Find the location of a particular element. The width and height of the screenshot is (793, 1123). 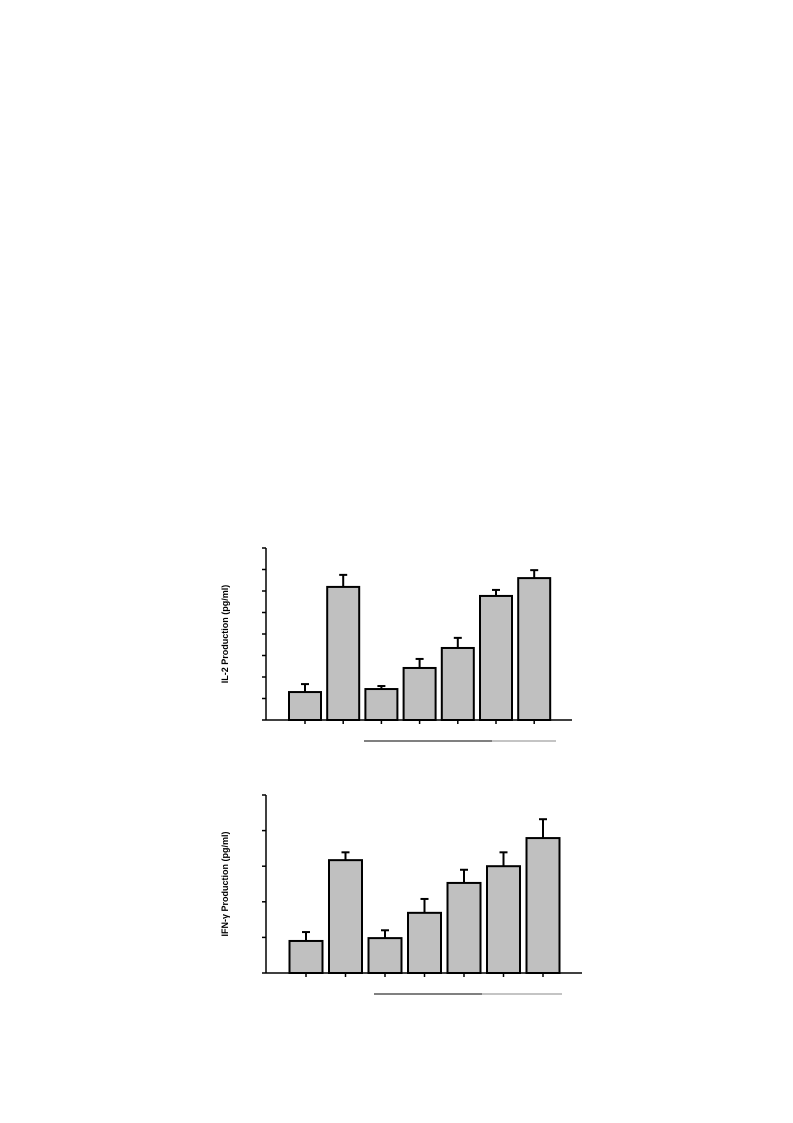

y-axis-label: IFN-γ Production (pg/ml) is located at coordinates (225, 884).